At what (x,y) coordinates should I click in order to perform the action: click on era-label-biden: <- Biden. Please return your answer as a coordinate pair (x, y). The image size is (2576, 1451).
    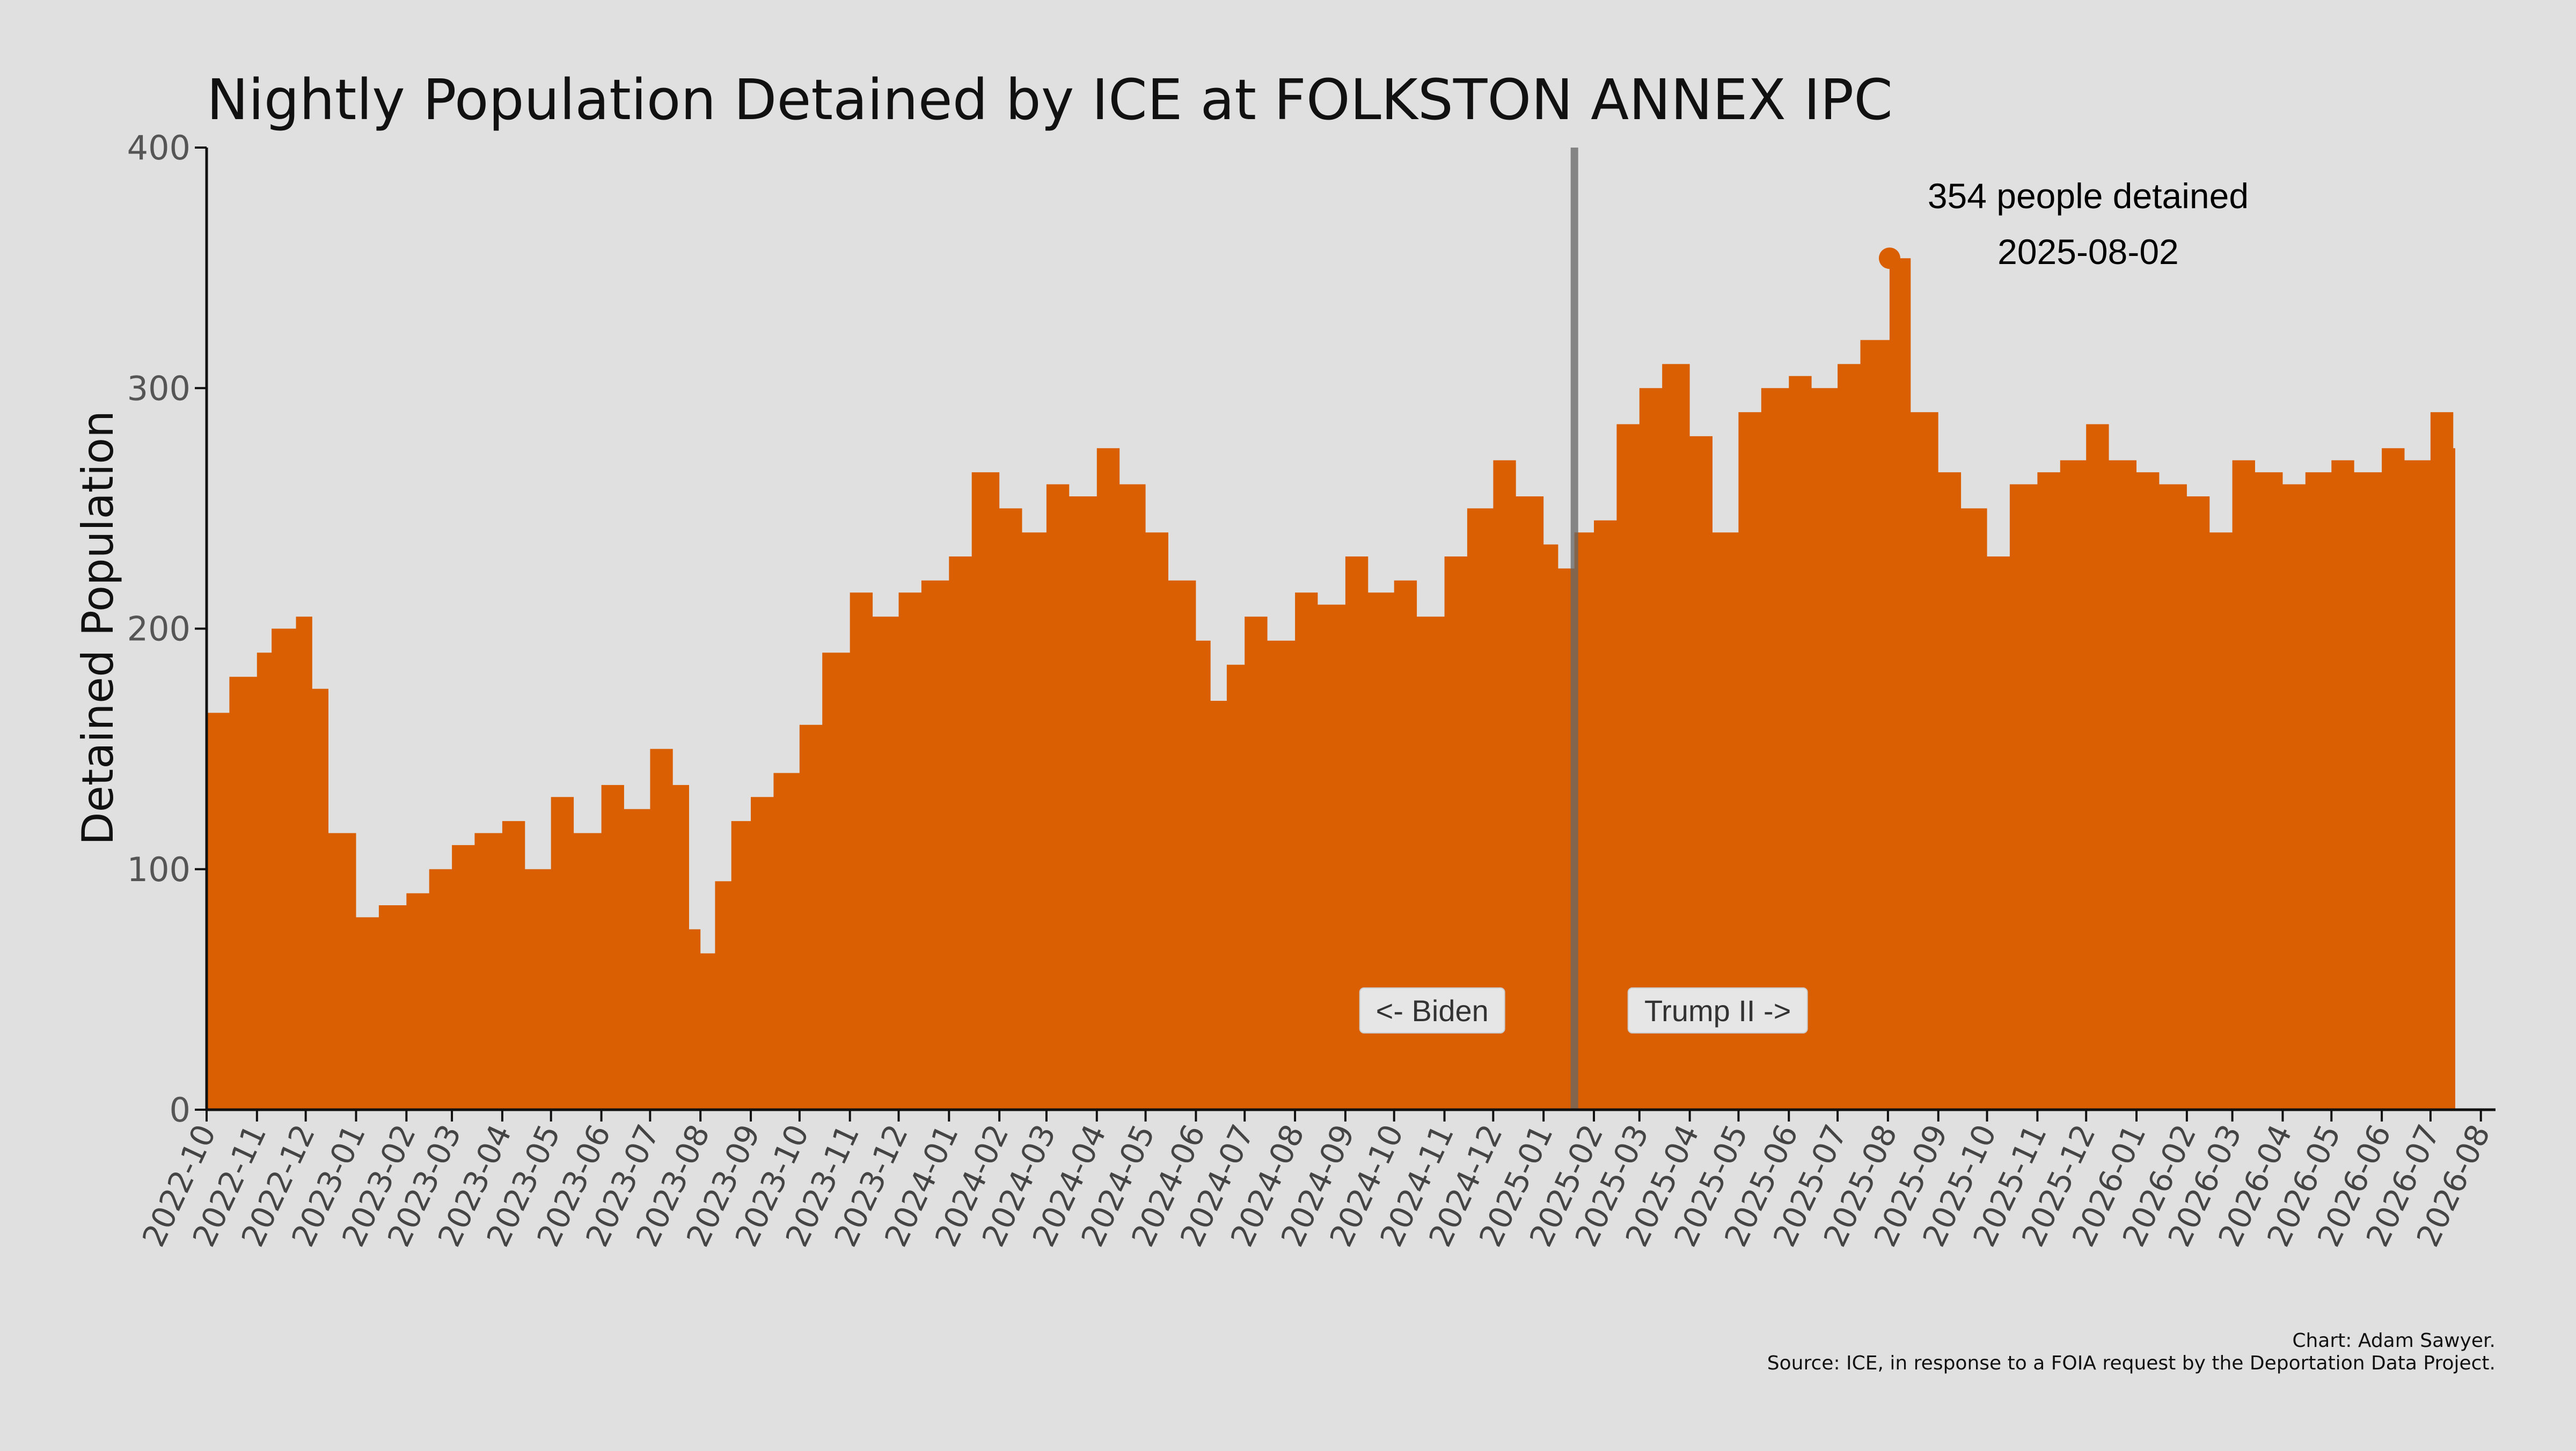
    Looking at the image, I should click on (1432, 1011).